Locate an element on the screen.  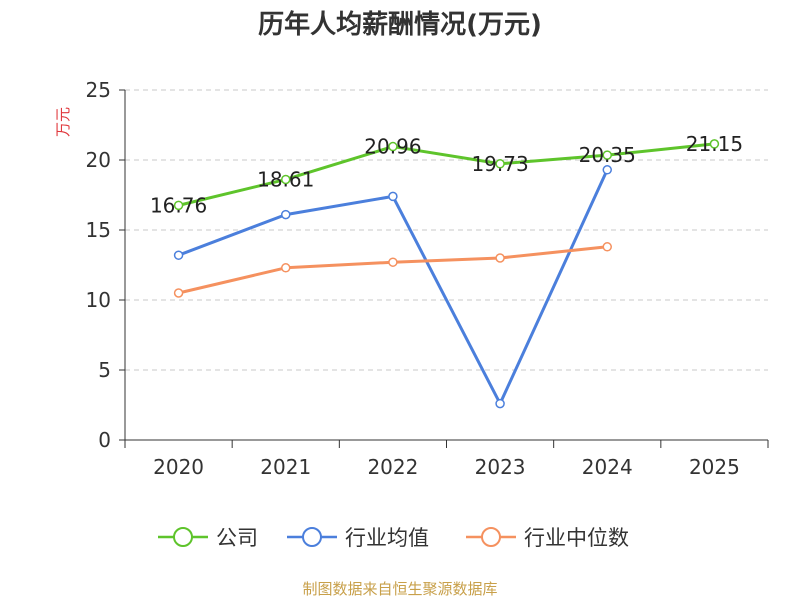
x-tick-label: 2021 is located at coordinates (285, 467).